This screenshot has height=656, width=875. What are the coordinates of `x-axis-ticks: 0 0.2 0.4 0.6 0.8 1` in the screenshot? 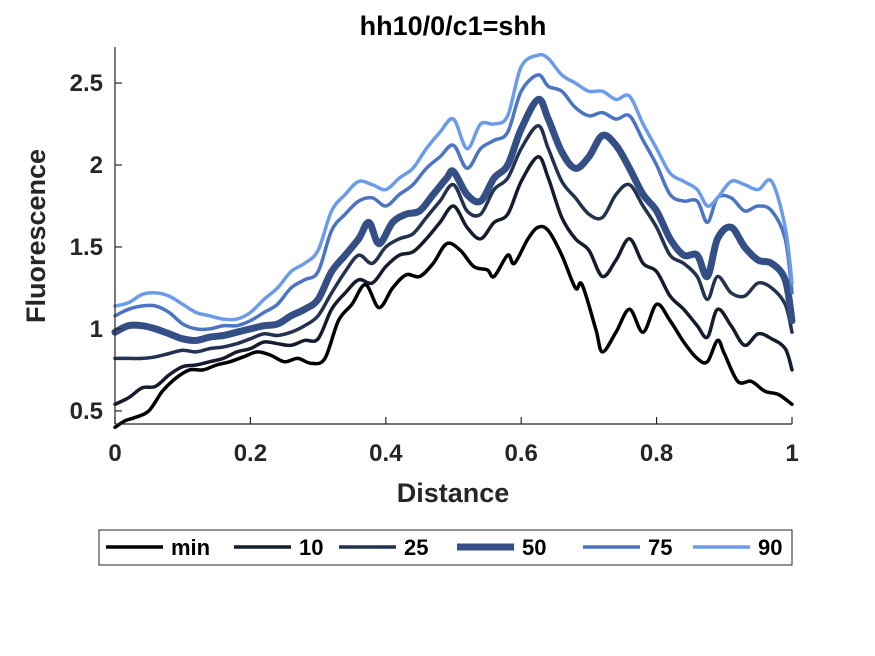 It's located at (453, 442).